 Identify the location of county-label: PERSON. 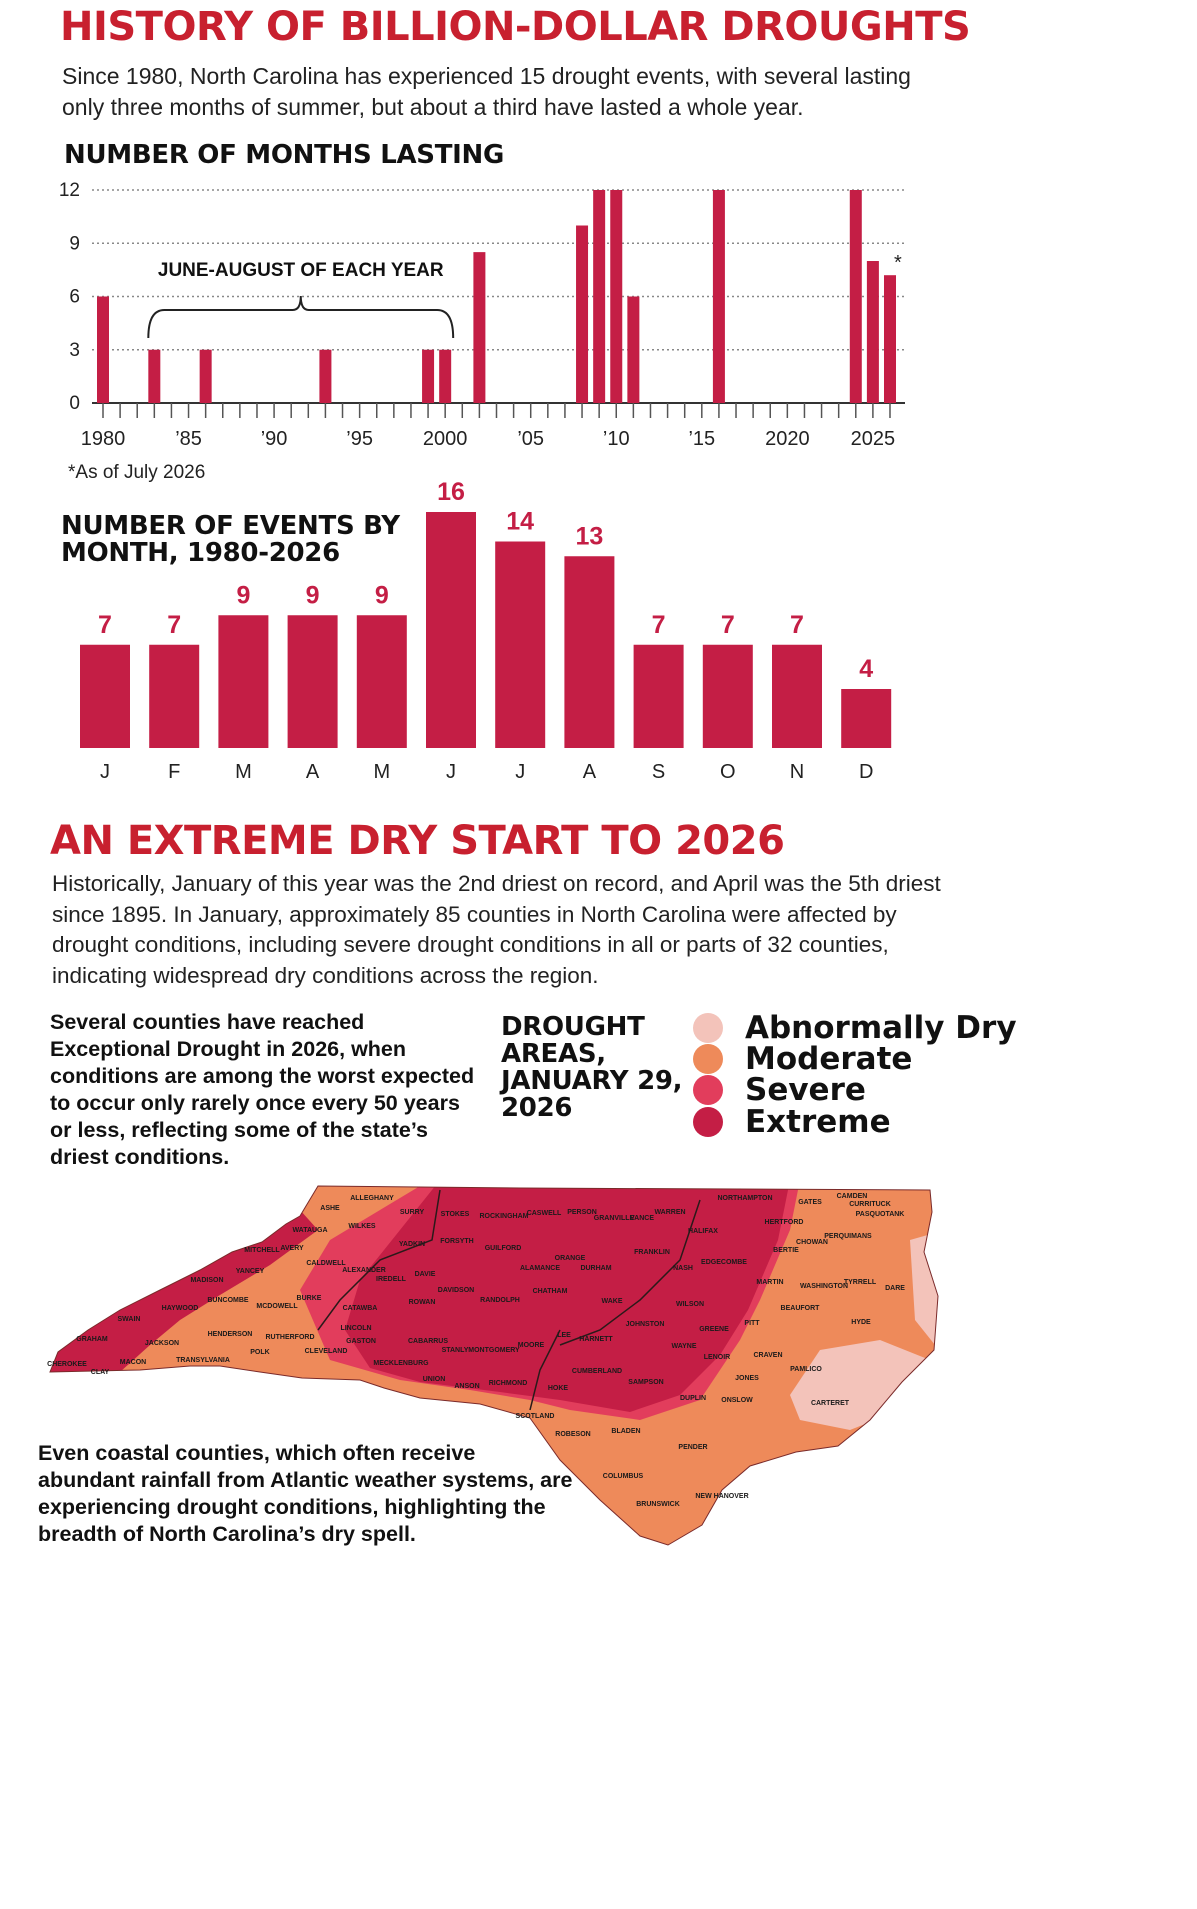
(582, 1212).